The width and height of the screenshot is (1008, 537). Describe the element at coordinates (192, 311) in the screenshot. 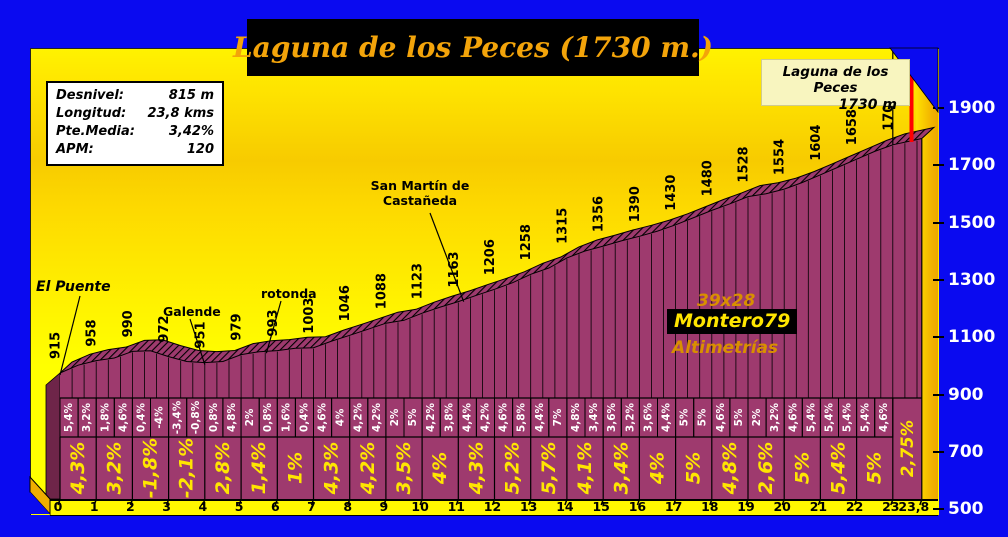

I see `landmark-galende: Galende` at that location.